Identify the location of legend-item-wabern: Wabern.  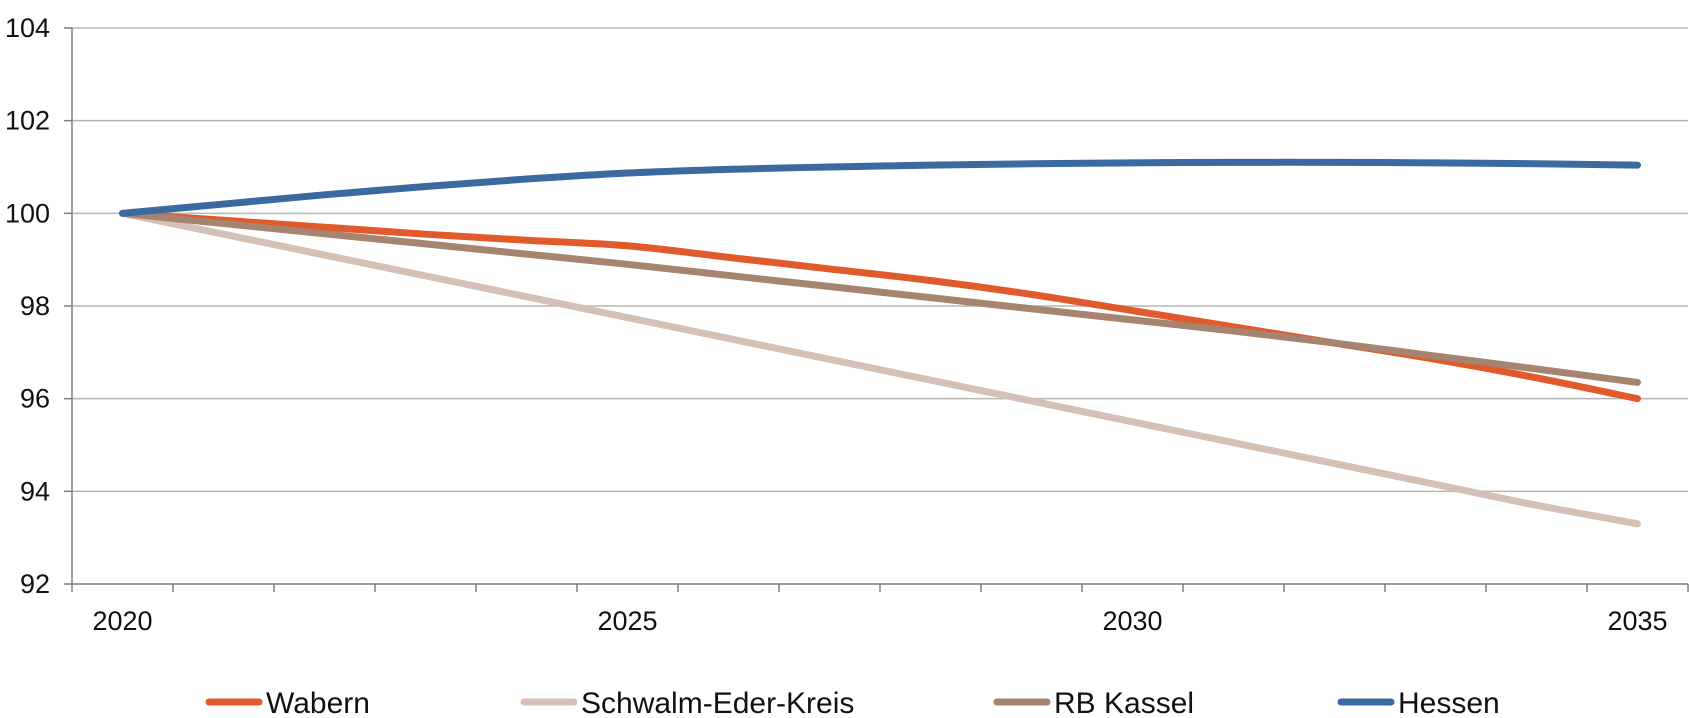
(287, 702).